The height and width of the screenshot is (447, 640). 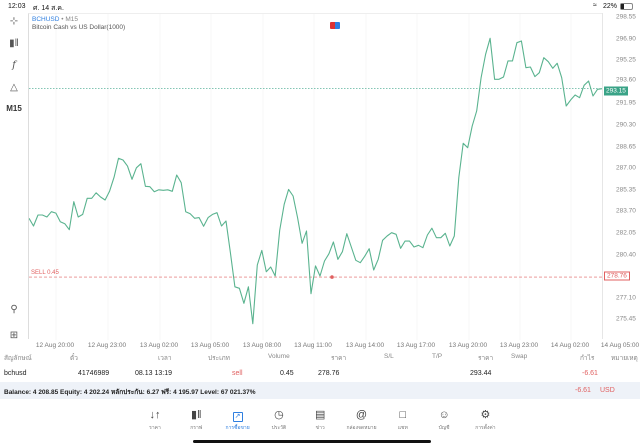 What do you see at coordinates (14, 43) in the screenshot?
I see `candlestick-icon: ▮‖` at bounding box center [14, 43].